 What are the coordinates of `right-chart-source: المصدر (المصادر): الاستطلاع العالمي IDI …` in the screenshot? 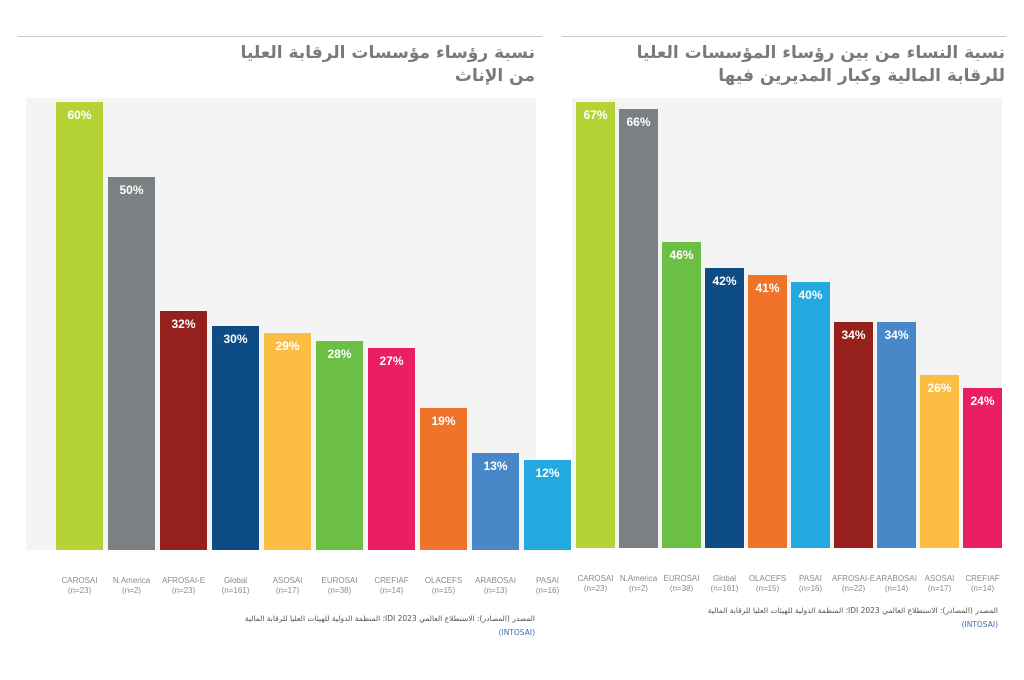 It's located at (782, 618).